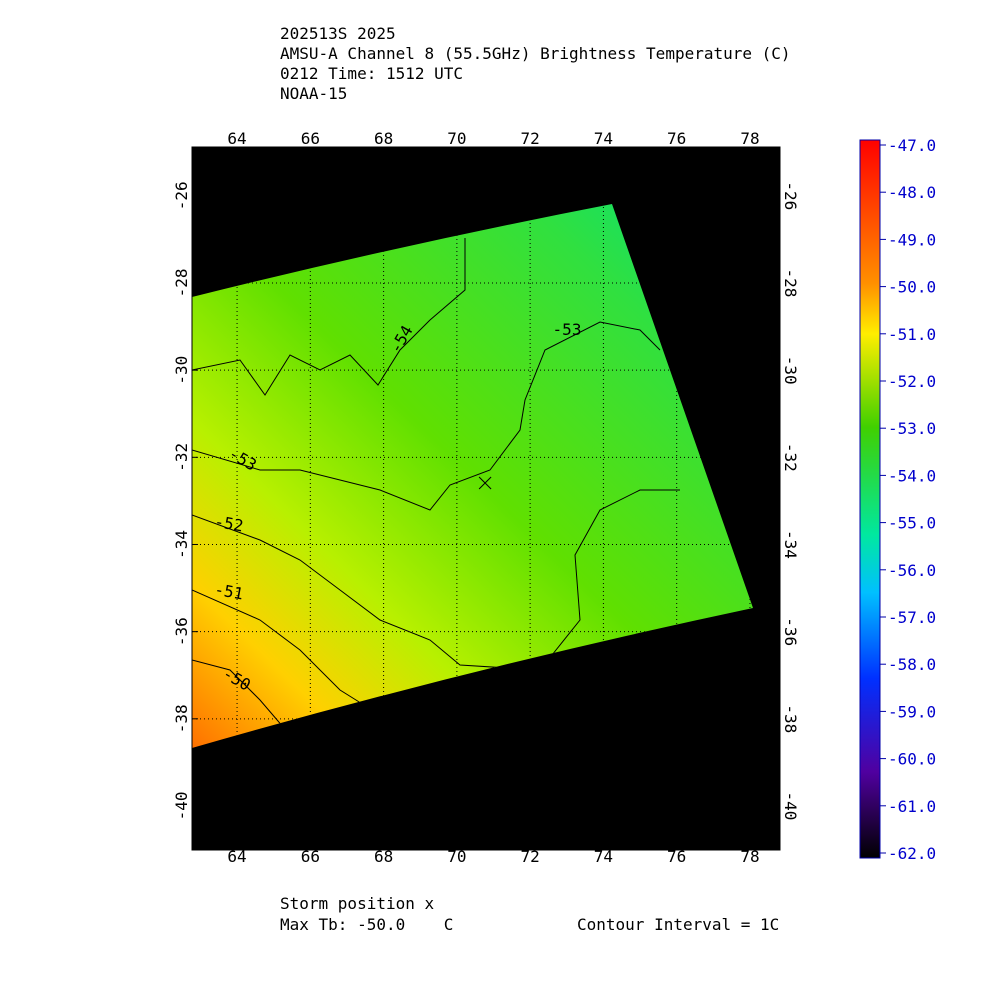 The width and height of the screenshot is (1000, 1000). I want to click on colorbar-tick-label: -49.0, so click(912, 239).